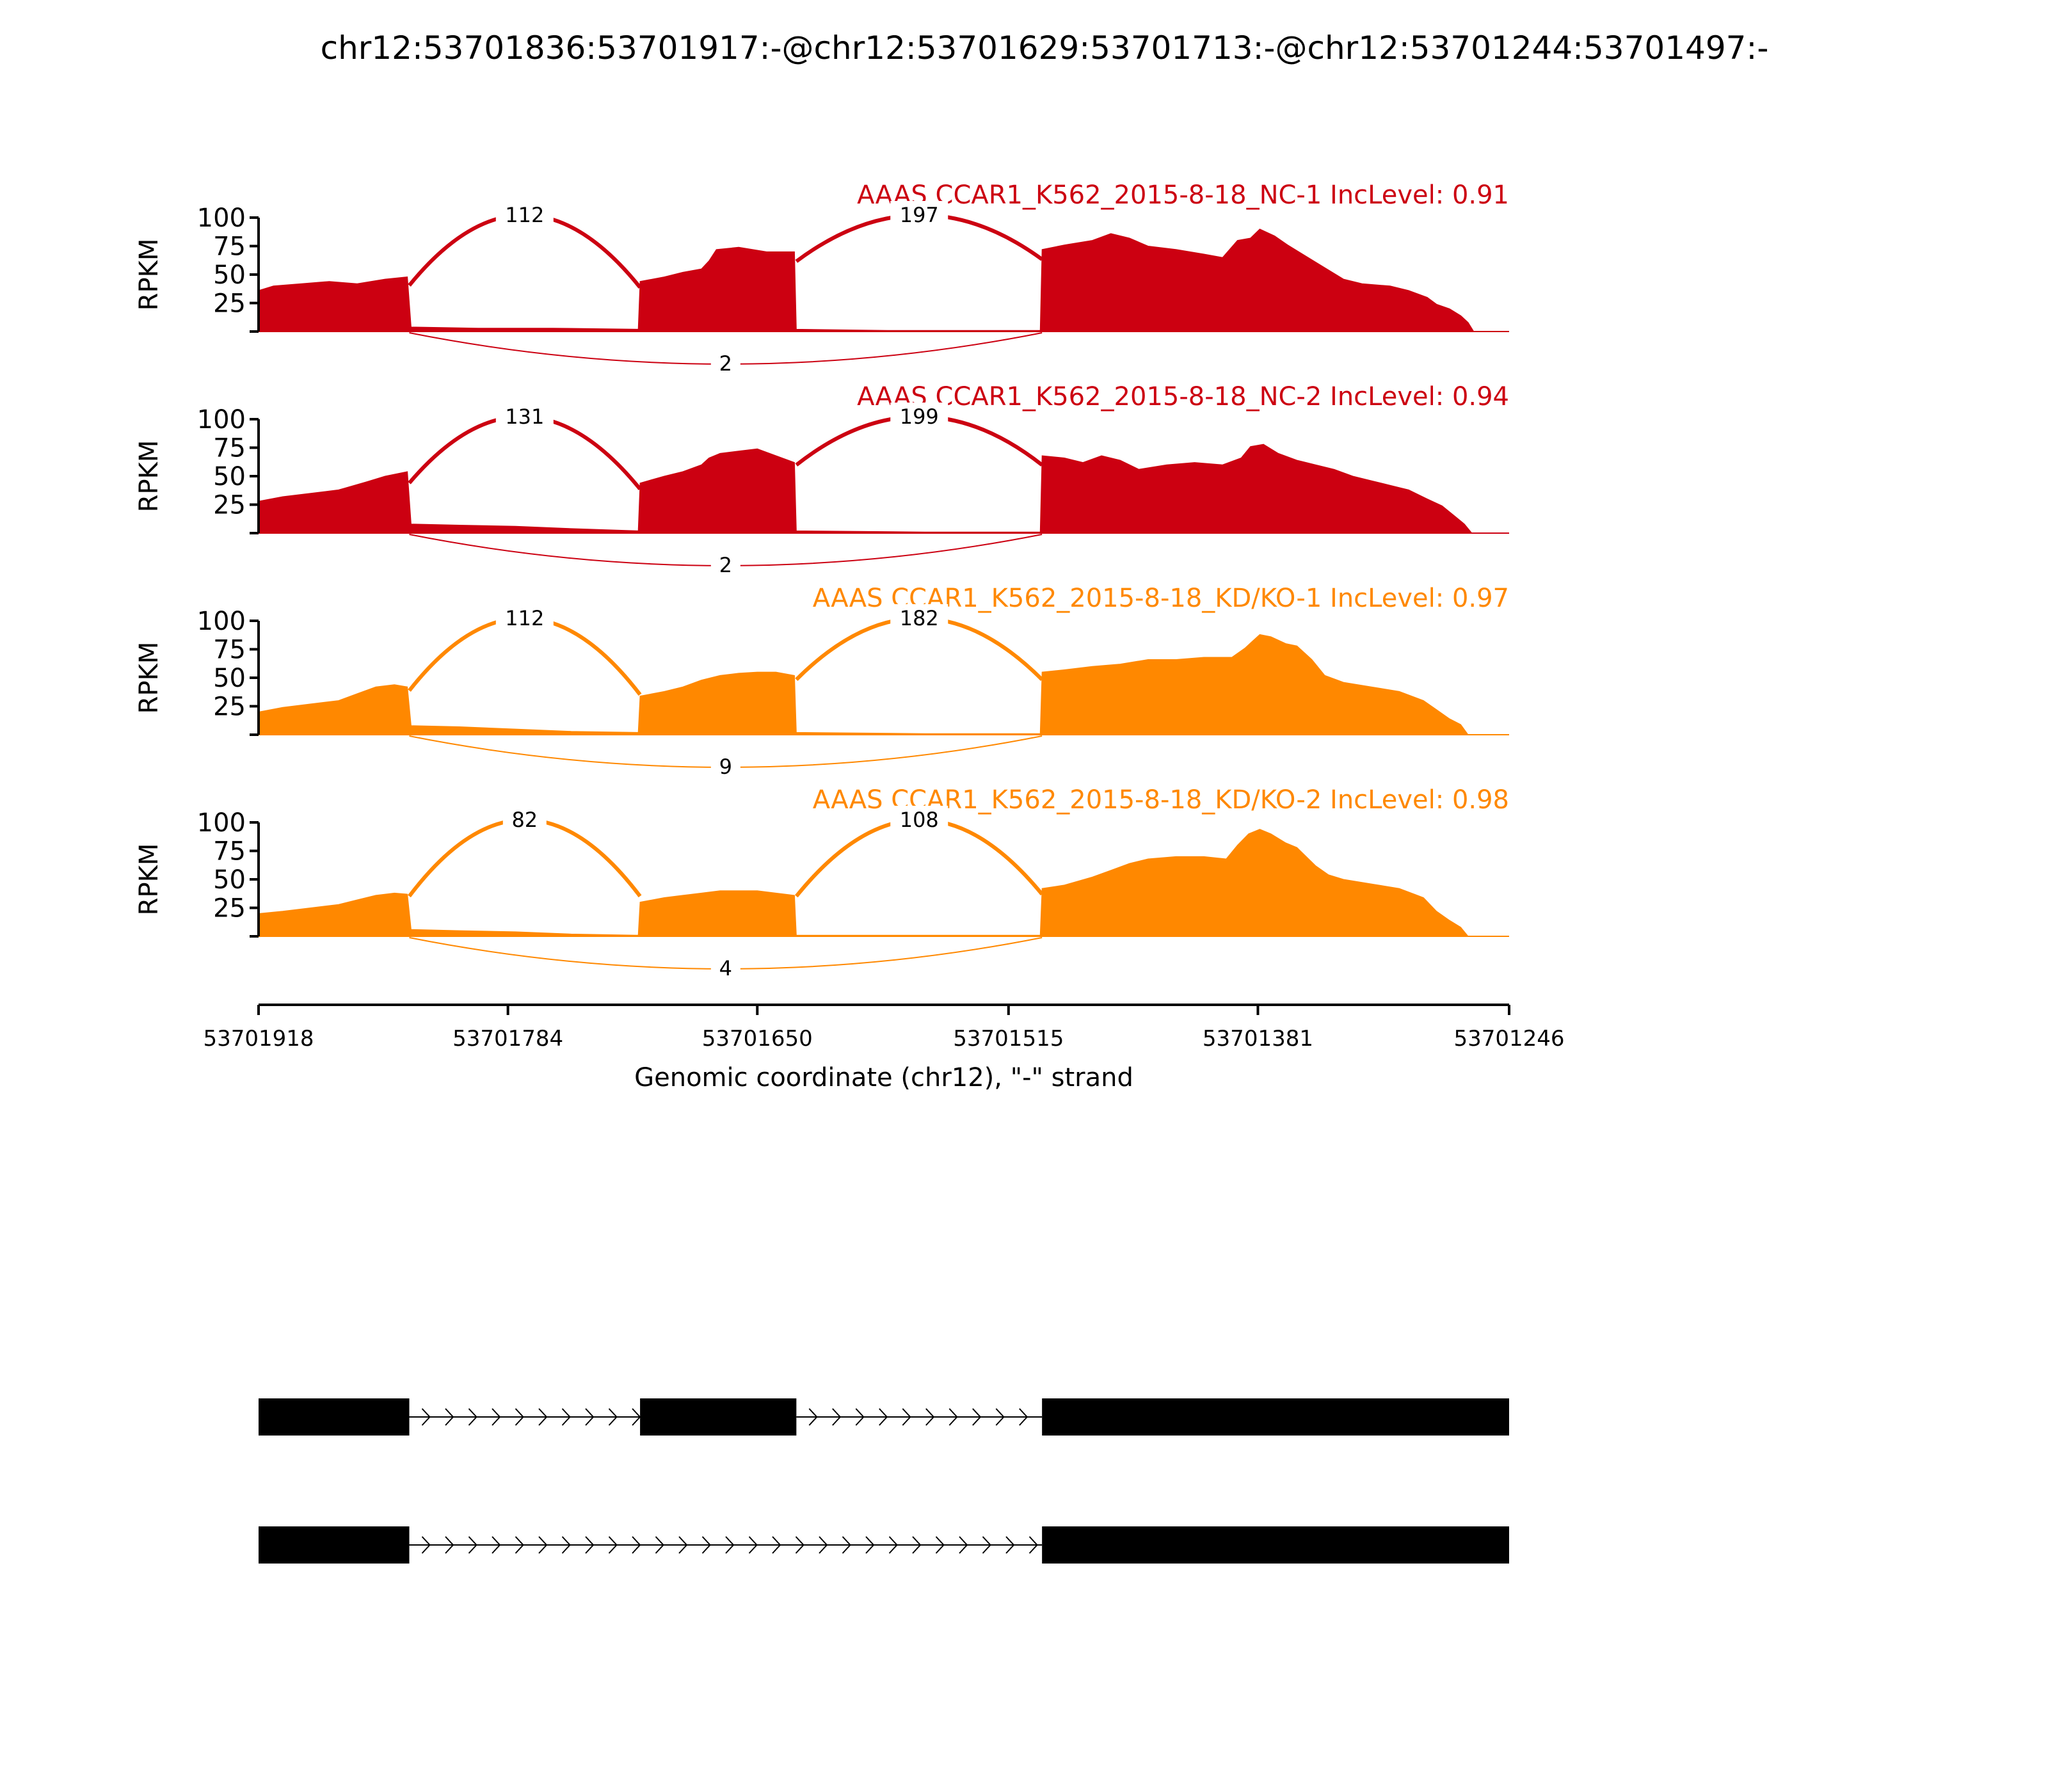  What do you see at coordinates (258, 1039) in the screenshot?
I see `x-tick-label: 53701918` at bounding box center [258, 1039].